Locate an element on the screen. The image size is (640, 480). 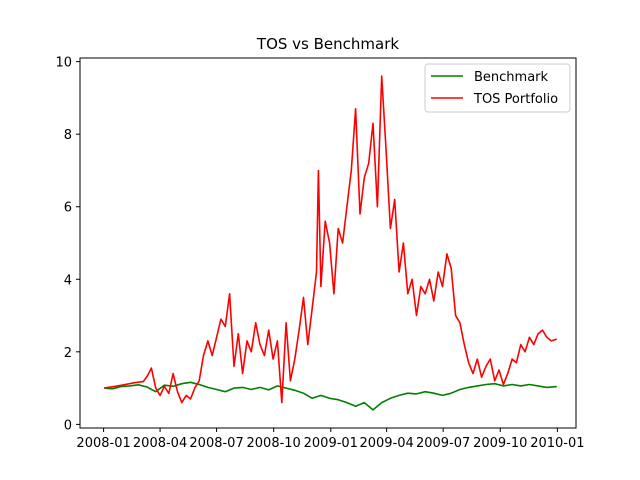
y-tick-label-2: 4 is located at coordinates (68, 280).